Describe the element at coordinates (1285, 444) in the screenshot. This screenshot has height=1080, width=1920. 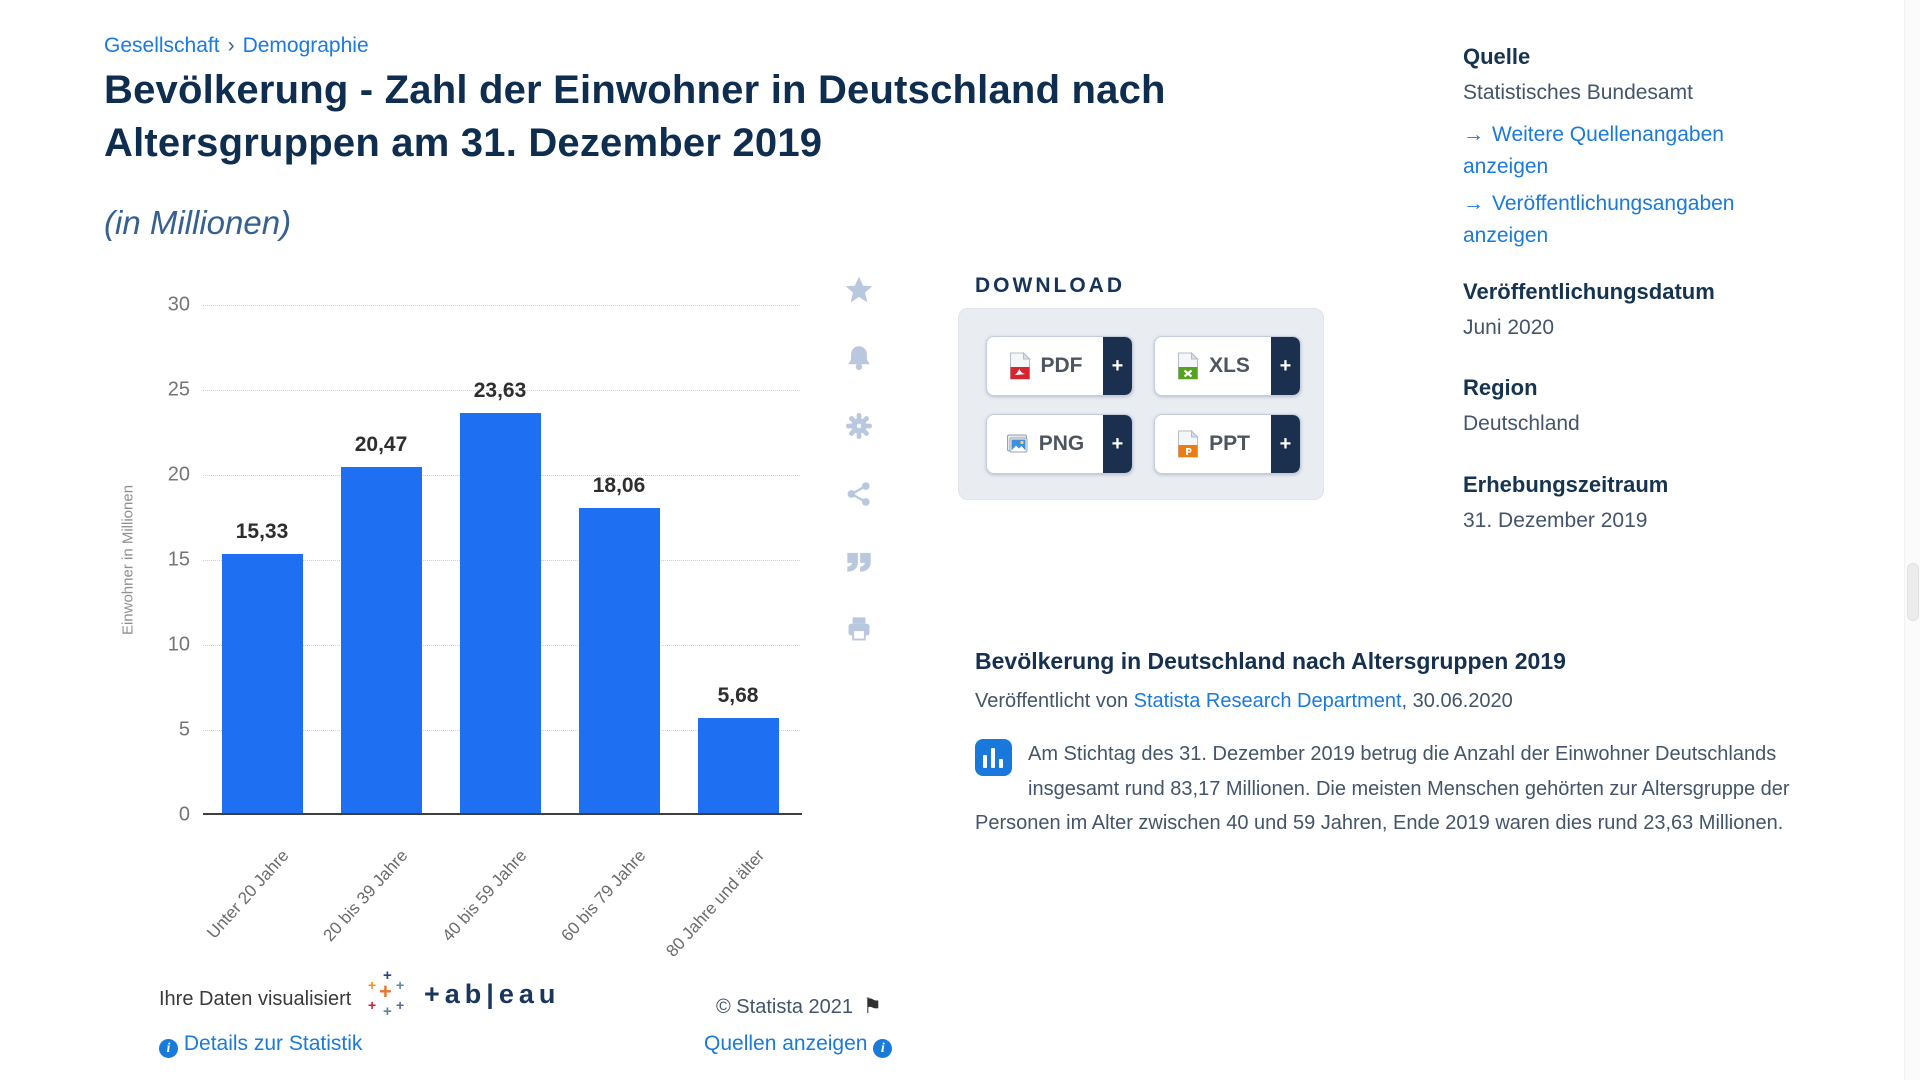
I see `download-ppt-plus: +` at that location.